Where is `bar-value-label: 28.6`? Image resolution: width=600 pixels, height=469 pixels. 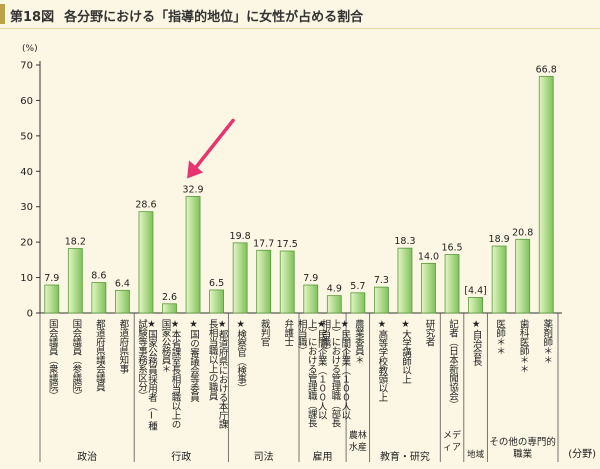
bar-value-label: 28.6 is located at coordinates (145, 205).